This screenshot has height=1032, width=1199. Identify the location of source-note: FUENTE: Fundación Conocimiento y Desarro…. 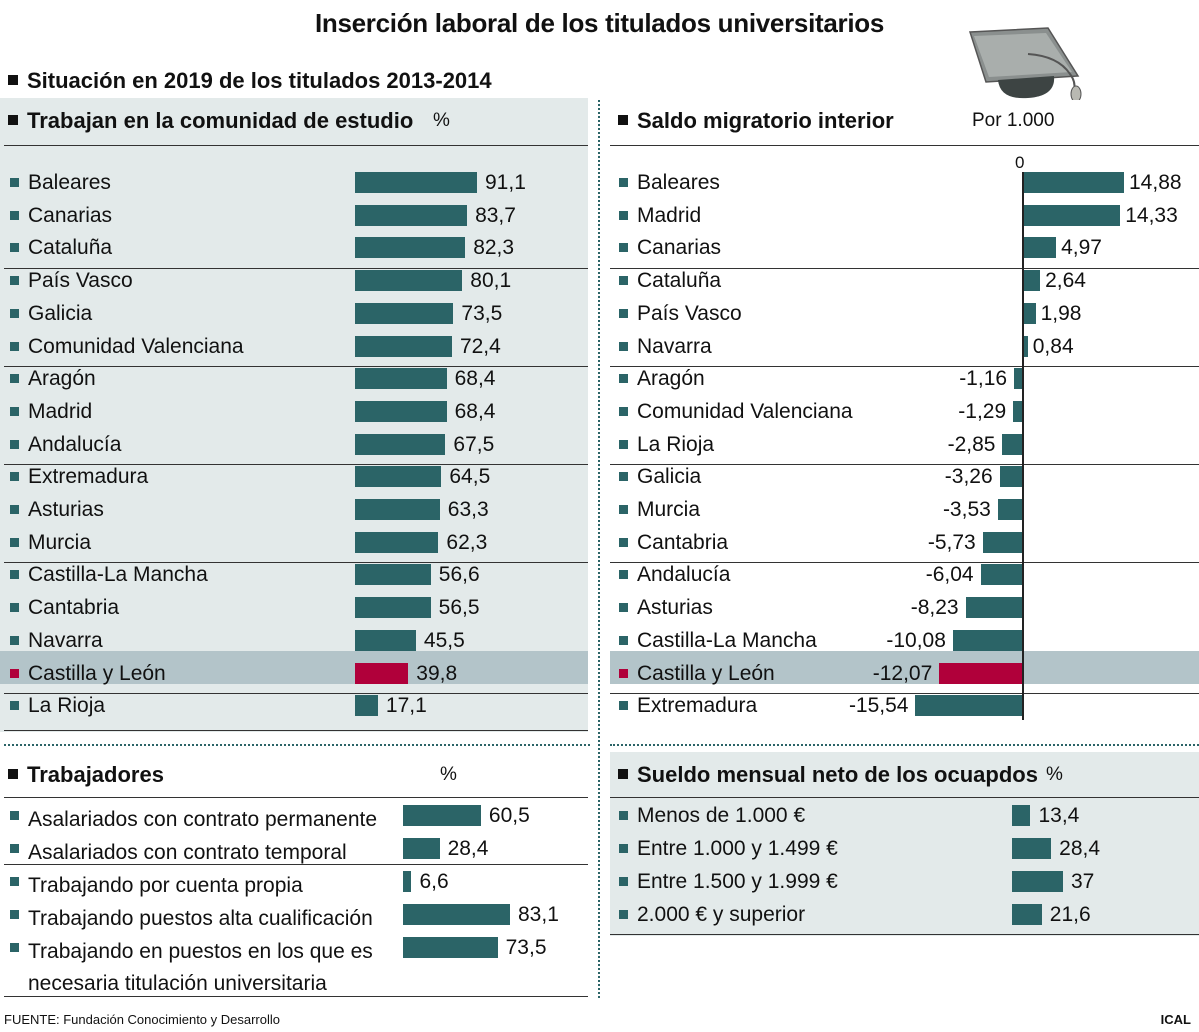
(142, 1019).